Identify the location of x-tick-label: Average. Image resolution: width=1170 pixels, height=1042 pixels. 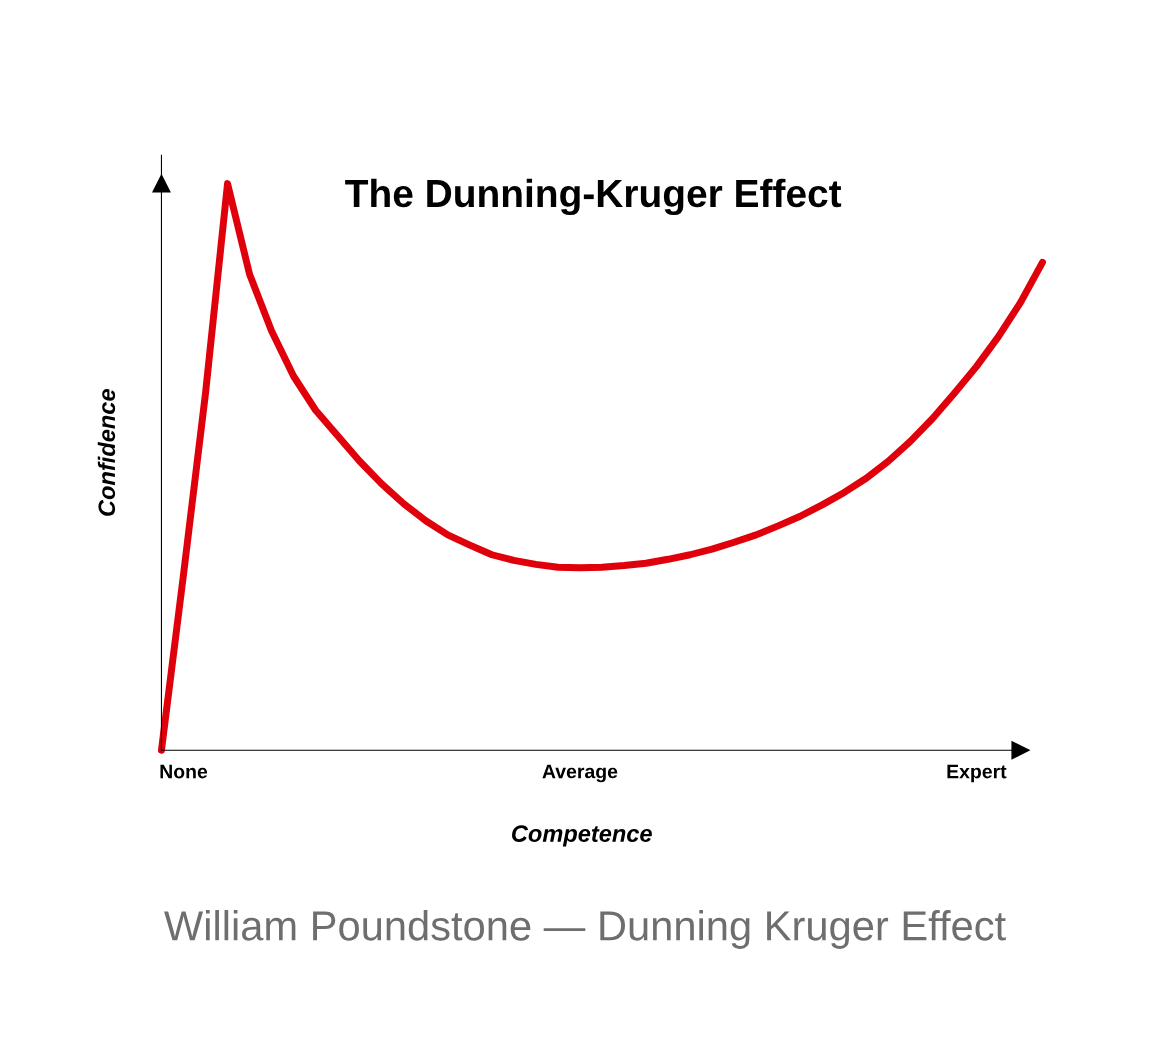
(580, 773).